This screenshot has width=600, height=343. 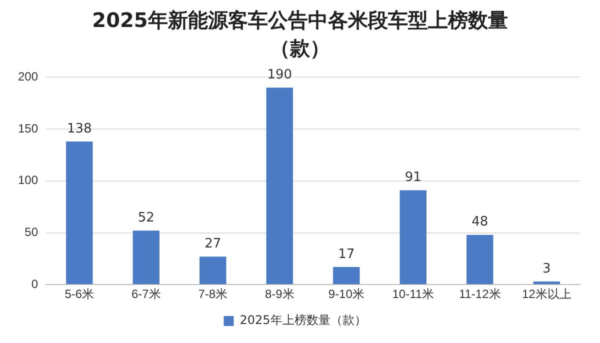 What do you see at coordinates (28, 180) in the screenshot?
I see `y-tick-label: 100` at bounding box center [28, 180].